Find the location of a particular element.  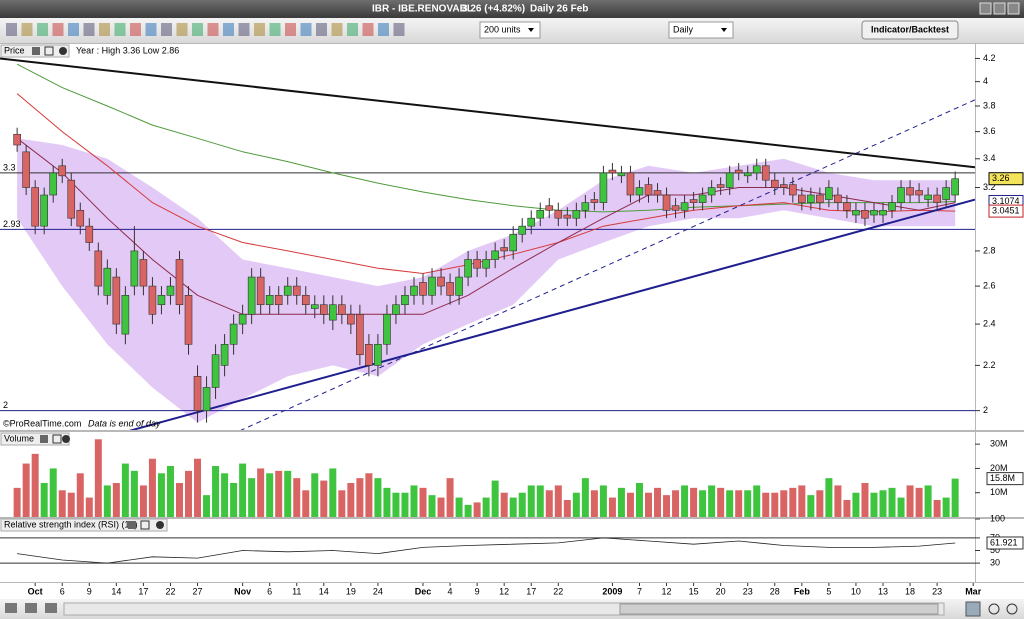

bottom-icons is located at coordinates (511, 609).